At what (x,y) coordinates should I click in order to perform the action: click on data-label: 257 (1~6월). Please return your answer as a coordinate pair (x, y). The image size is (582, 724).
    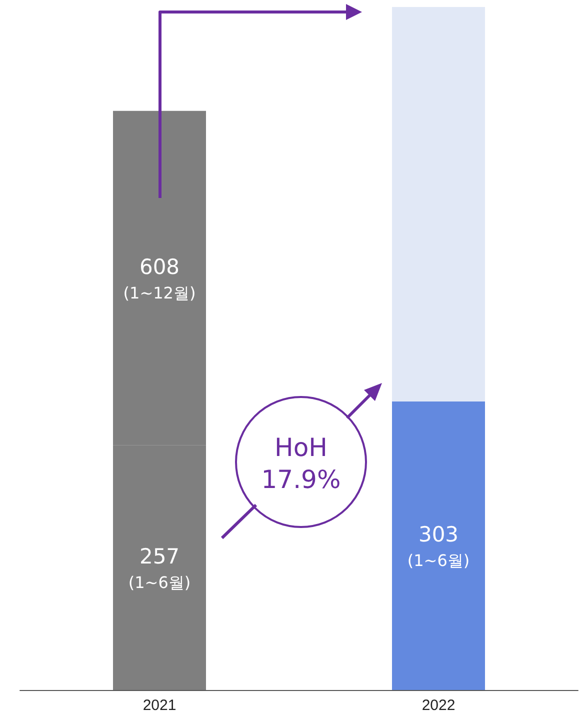
    Looking at the image, I should click on (159, 568).